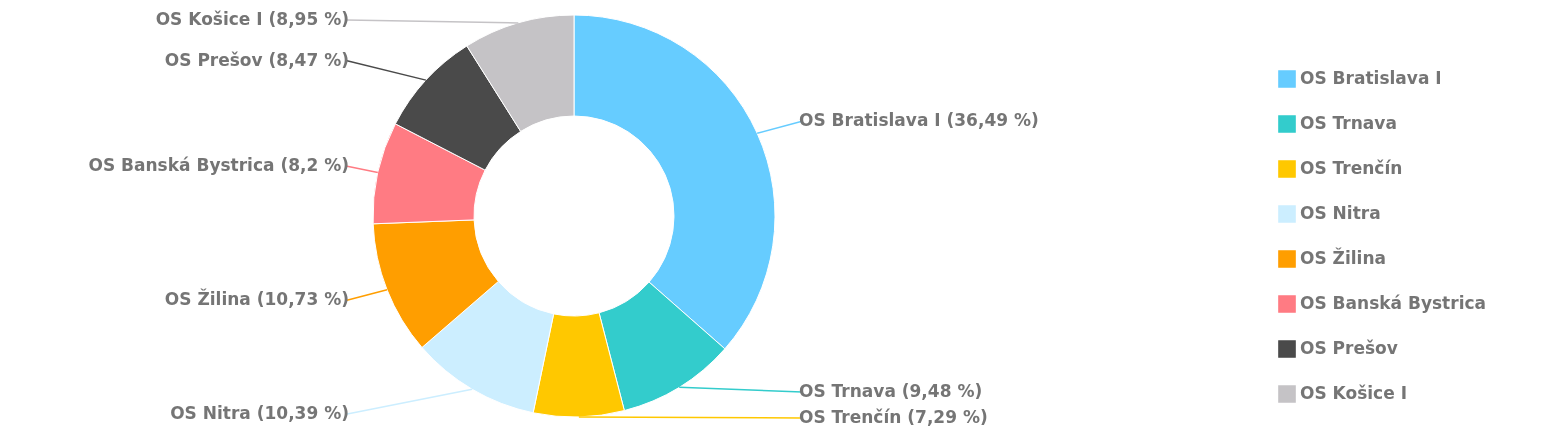  I want to click on data-label: OS Trenčín (7,29 %), so click(893, 417).